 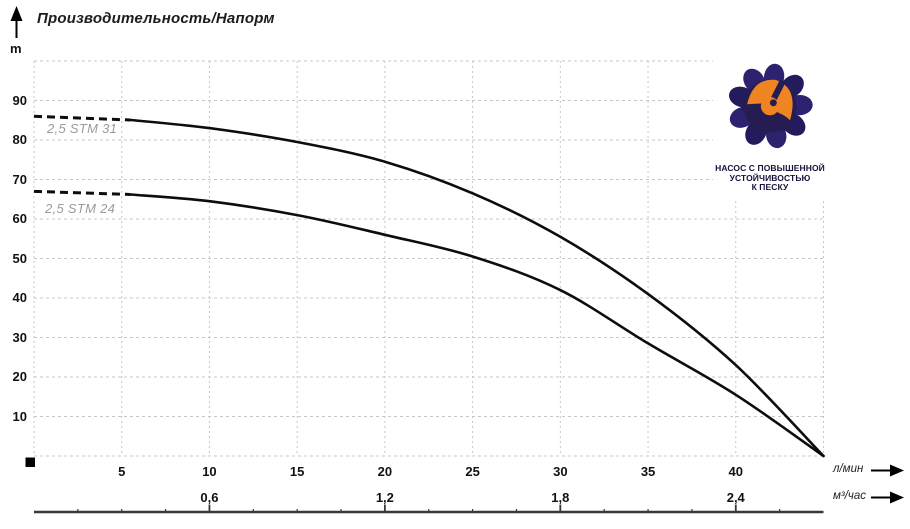 What do you see at coordinates (770, 187) in the screenshot?
I see `badge-text-line: К ПЕСКУ` at bounding box center [770, 187].